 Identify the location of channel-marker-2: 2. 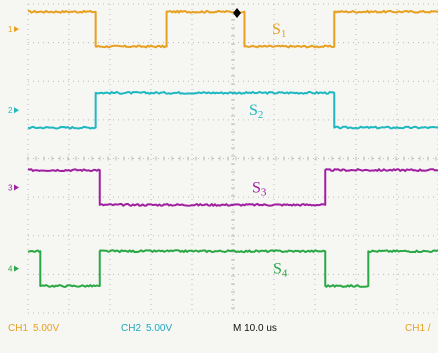
(13, 110).